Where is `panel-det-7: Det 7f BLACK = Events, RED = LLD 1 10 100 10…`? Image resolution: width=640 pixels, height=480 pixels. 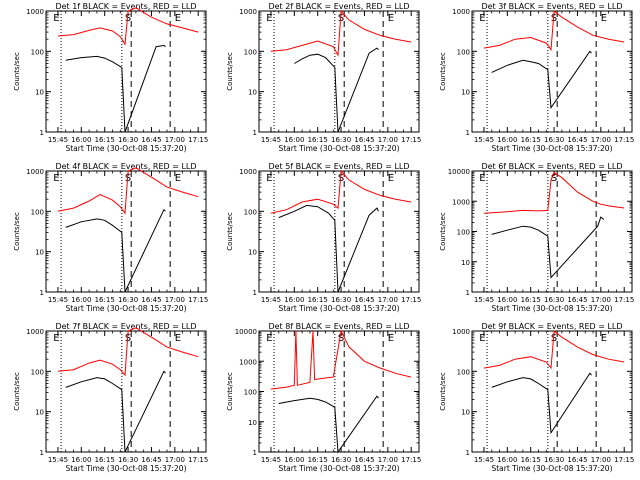
panel-det-7: Det 7f BLACK = Events, RED = LLD 1 10 100 10… is located at coordinates (110, 397).